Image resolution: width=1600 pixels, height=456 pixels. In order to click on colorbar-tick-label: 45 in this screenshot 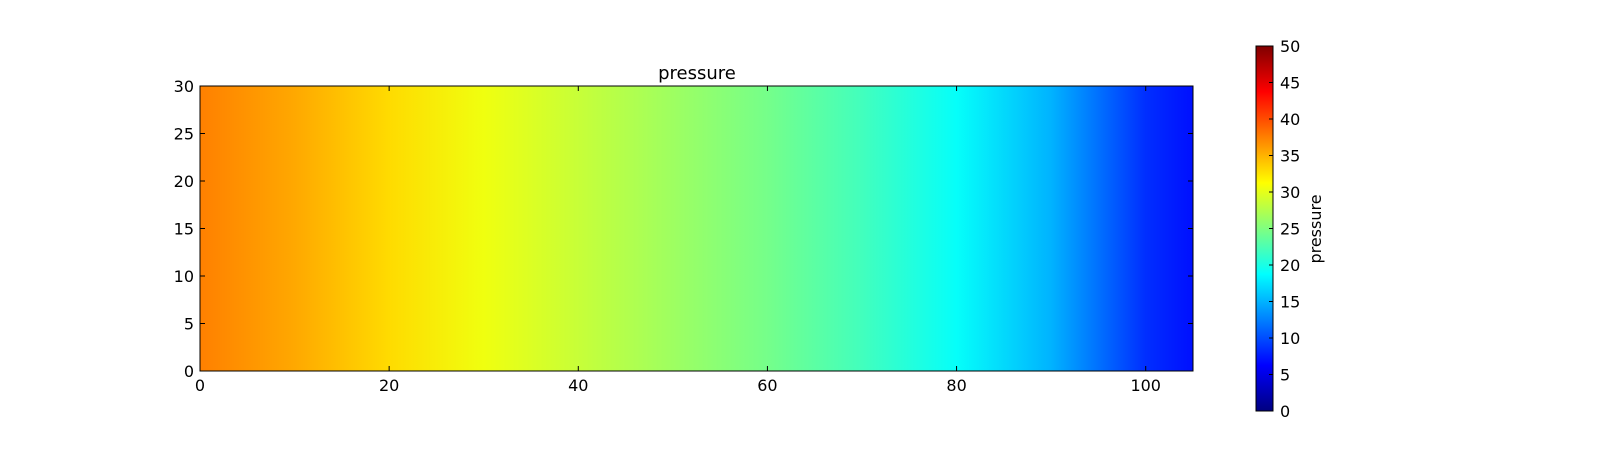, I will do `click(1290, 83)`.